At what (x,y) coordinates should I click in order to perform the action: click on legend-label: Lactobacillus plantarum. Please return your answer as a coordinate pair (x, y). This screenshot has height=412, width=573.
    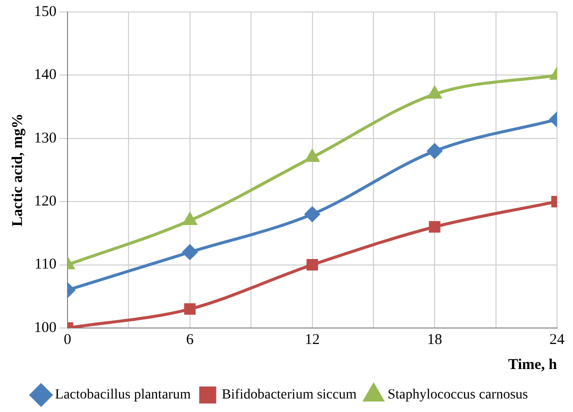
    Looking at the image, I should click on (123, 395).